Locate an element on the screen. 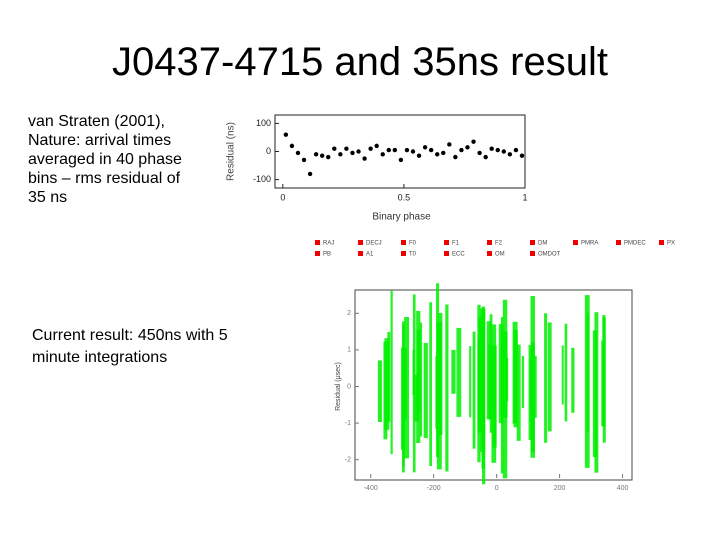 The width and height of the screenshot is (720, 540). param-label: ECC is located at coordinates (458, 255).